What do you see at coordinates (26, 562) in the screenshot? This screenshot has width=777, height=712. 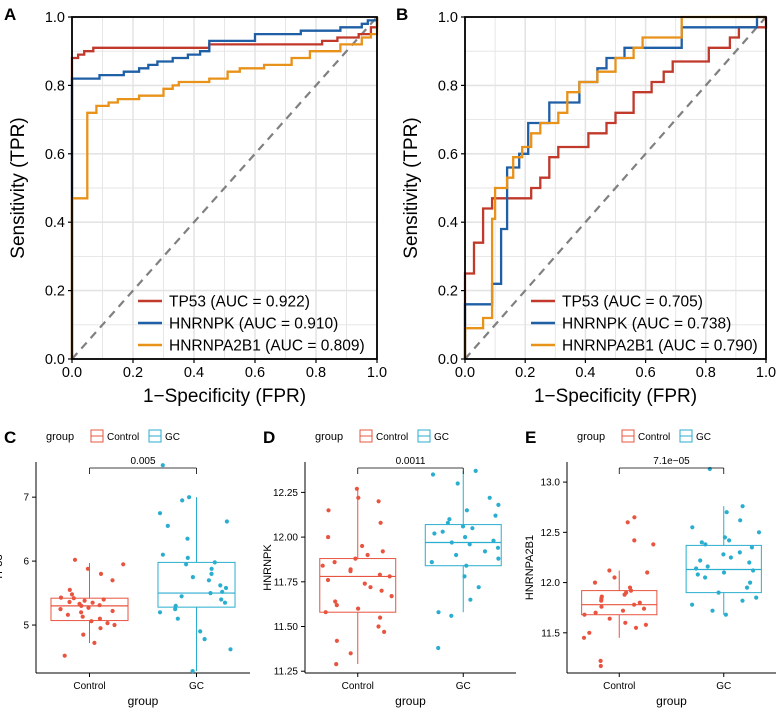 I see `y-tick-label: 6` at bounding box center [26, 562].